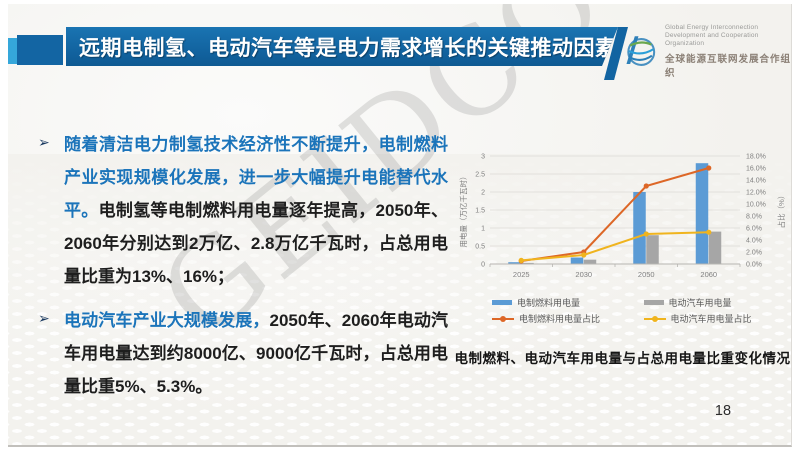 The image size is (800, 450). I want to click on legend-item: 电制燃料用电量占比, so click(566, 318).